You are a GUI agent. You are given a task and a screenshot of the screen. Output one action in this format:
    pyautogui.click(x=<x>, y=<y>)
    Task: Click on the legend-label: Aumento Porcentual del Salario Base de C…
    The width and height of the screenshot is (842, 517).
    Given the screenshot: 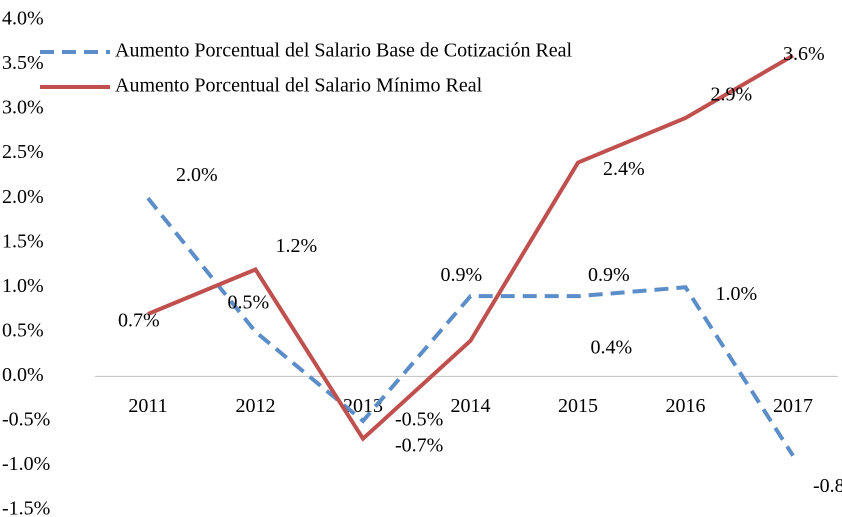 What is the action you would take?
    pyautogui.click(x=344, y=51)
    